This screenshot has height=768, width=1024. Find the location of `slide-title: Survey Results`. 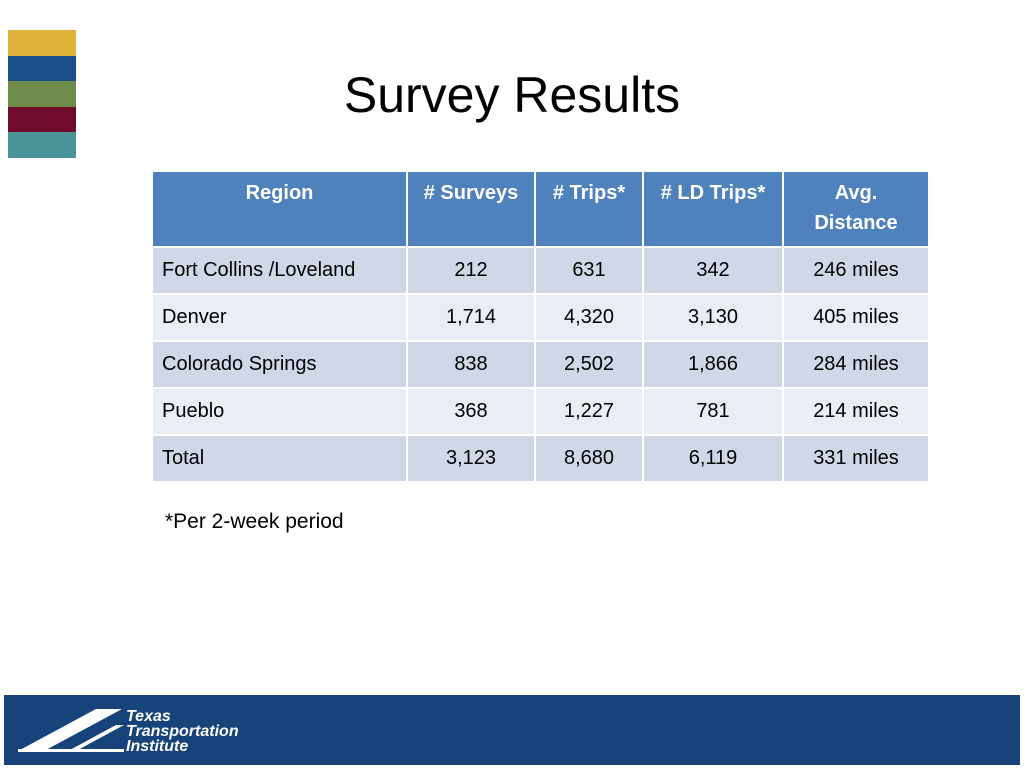

slide-title: Survey Results is located at coordinates (512, 95).